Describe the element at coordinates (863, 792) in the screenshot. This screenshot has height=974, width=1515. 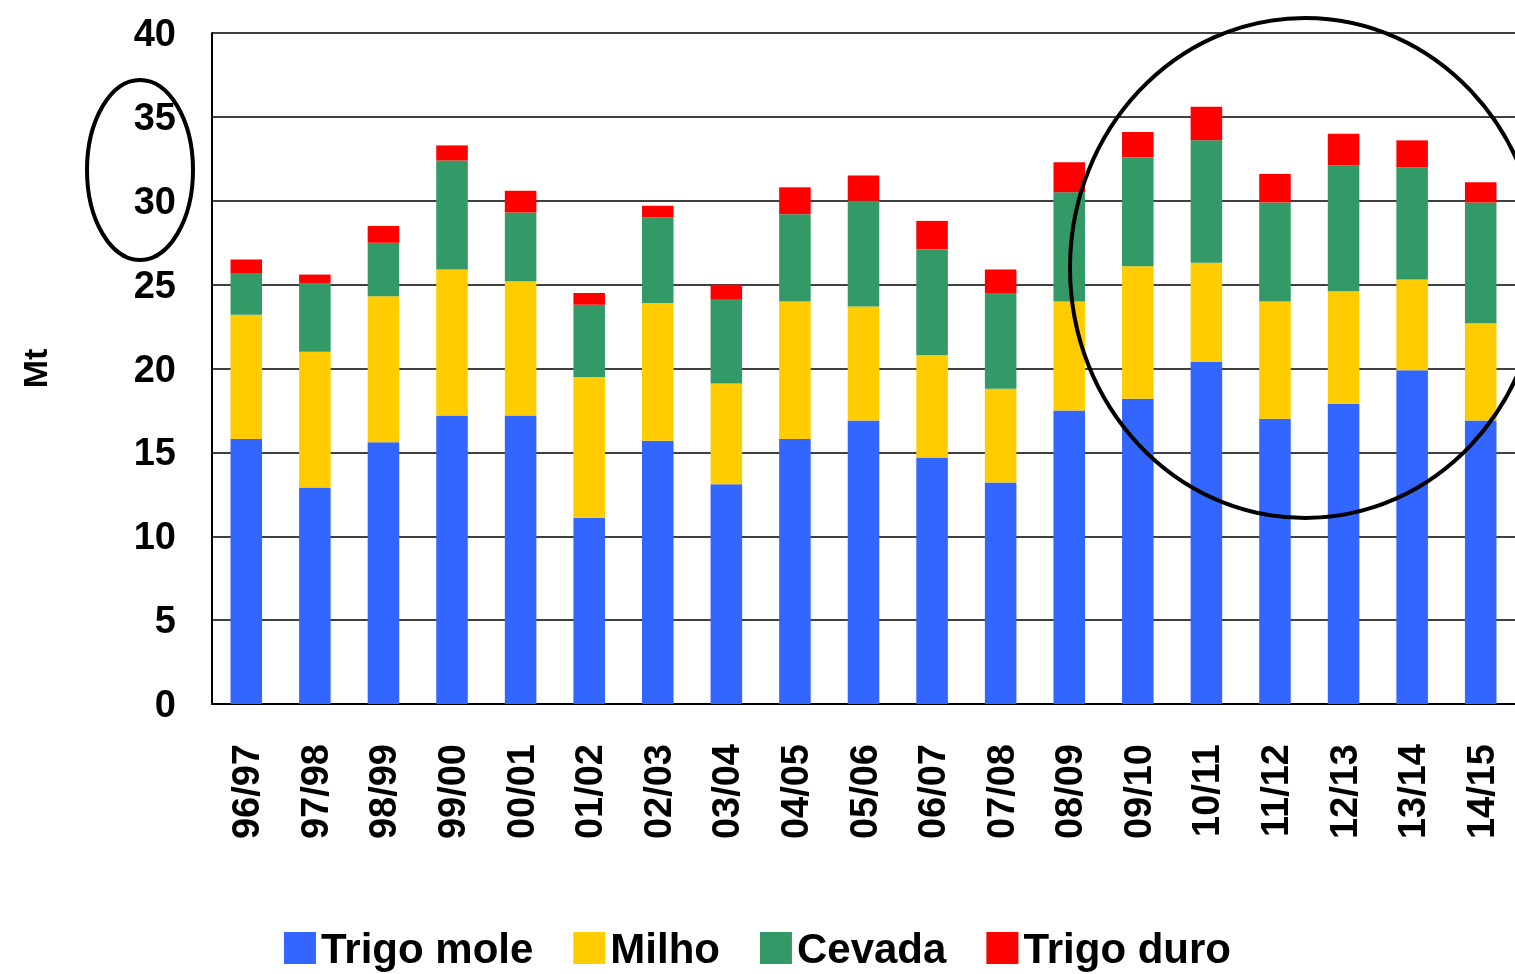
I see `x-tick-label: 05/06` at that location.